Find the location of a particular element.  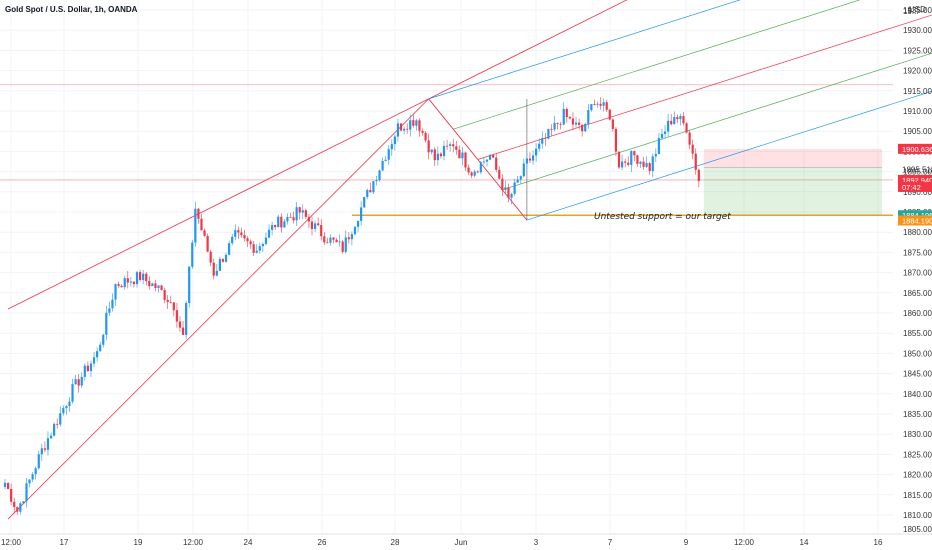

y-tick-label: 1820.000 is located at coordinates (917, 475).